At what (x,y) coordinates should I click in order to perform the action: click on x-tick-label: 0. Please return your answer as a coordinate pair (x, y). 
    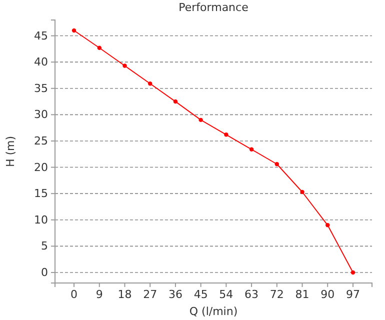
    Looking at the image, I should click on (74, 294).